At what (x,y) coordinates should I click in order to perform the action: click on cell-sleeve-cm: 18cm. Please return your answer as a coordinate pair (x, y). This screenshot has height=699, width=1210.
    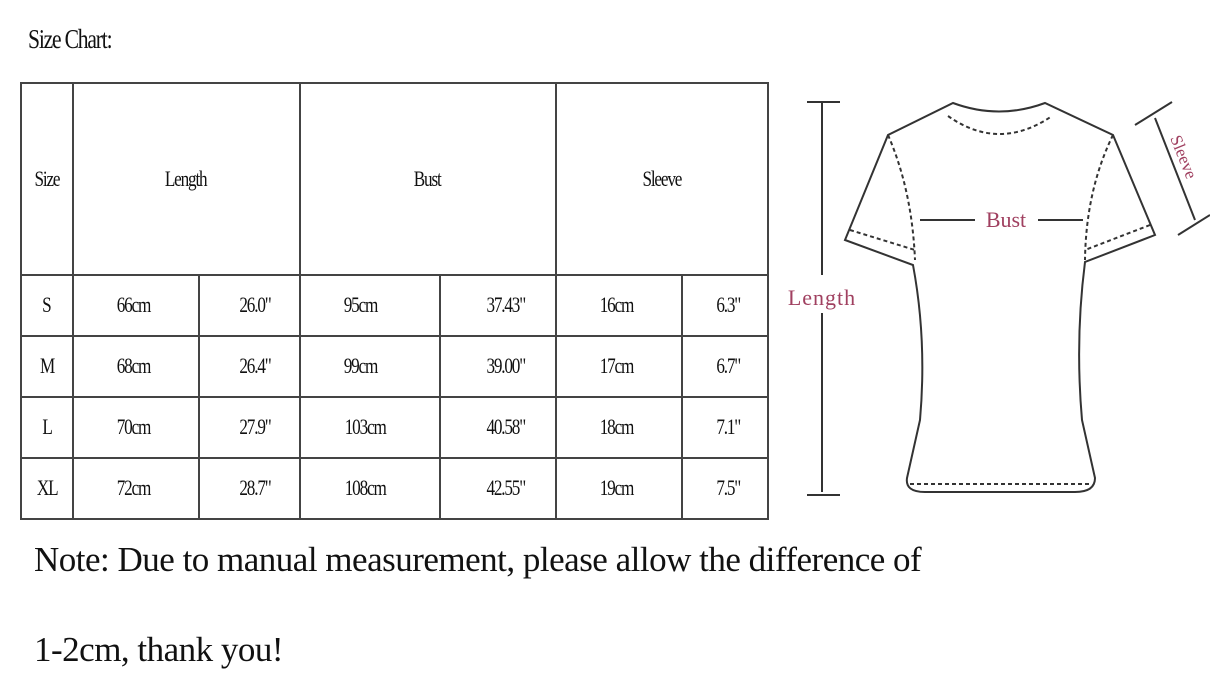
    Looking at the image, I should click on (618, 427).